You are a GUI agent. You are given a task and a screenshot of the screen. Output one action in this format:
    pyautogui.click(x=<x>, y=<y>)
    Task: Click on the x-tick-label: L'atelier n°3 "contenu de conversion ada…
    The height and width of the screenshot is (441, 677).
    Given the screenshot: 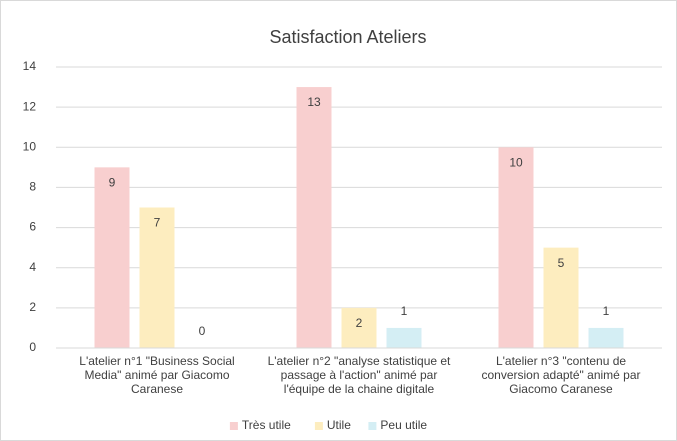 What is the action you would take?
    pyautogui.click(x=561, y=375)
    